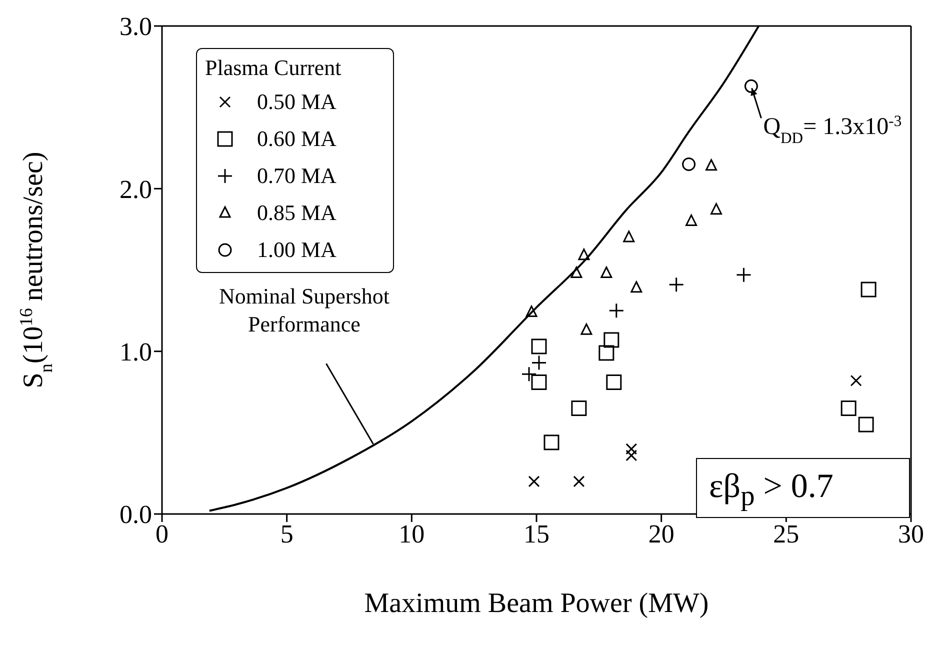 The width and height of the screenshot is (929, 645). Describe the element at coordinates (661, 533) in the screenshot. I see `x-tick-label: 20` at that location.